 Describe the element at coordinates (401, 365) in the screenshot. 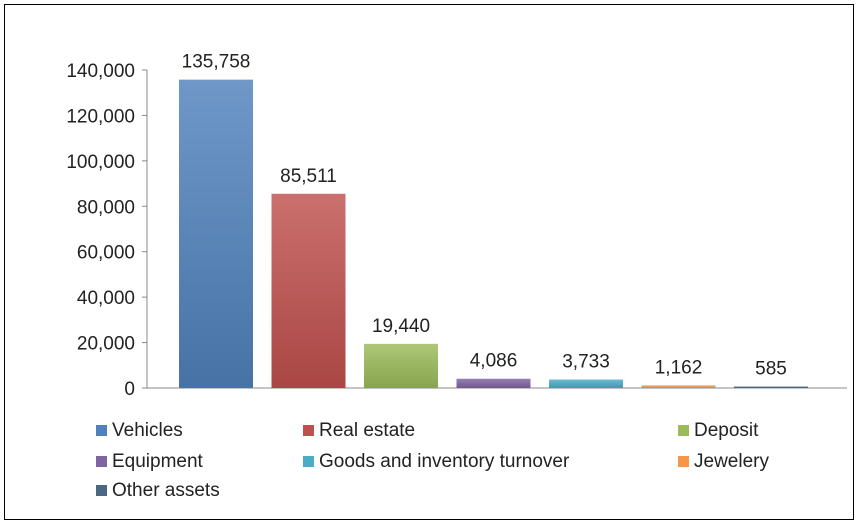

I see `bar-deposit` at that location.